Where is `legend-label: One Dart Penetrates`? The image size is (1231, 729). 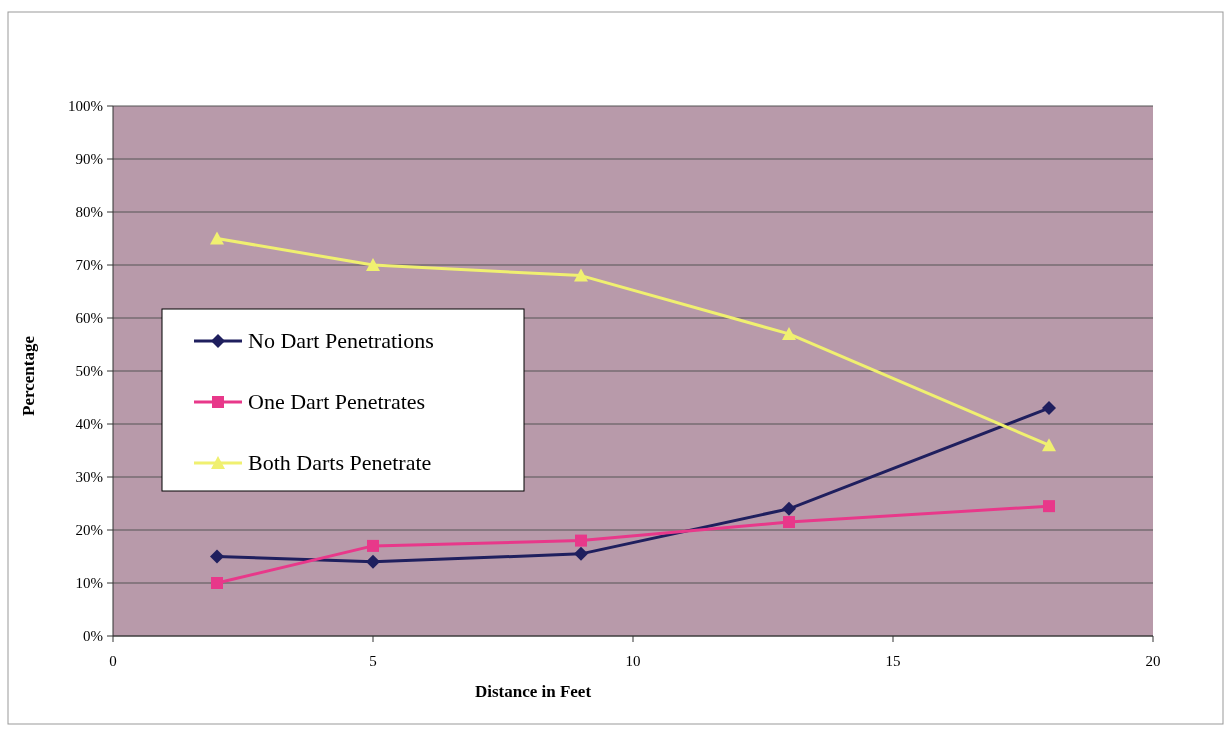 legend-label: One Dart Penetrates is located at coordinates (337, 401).